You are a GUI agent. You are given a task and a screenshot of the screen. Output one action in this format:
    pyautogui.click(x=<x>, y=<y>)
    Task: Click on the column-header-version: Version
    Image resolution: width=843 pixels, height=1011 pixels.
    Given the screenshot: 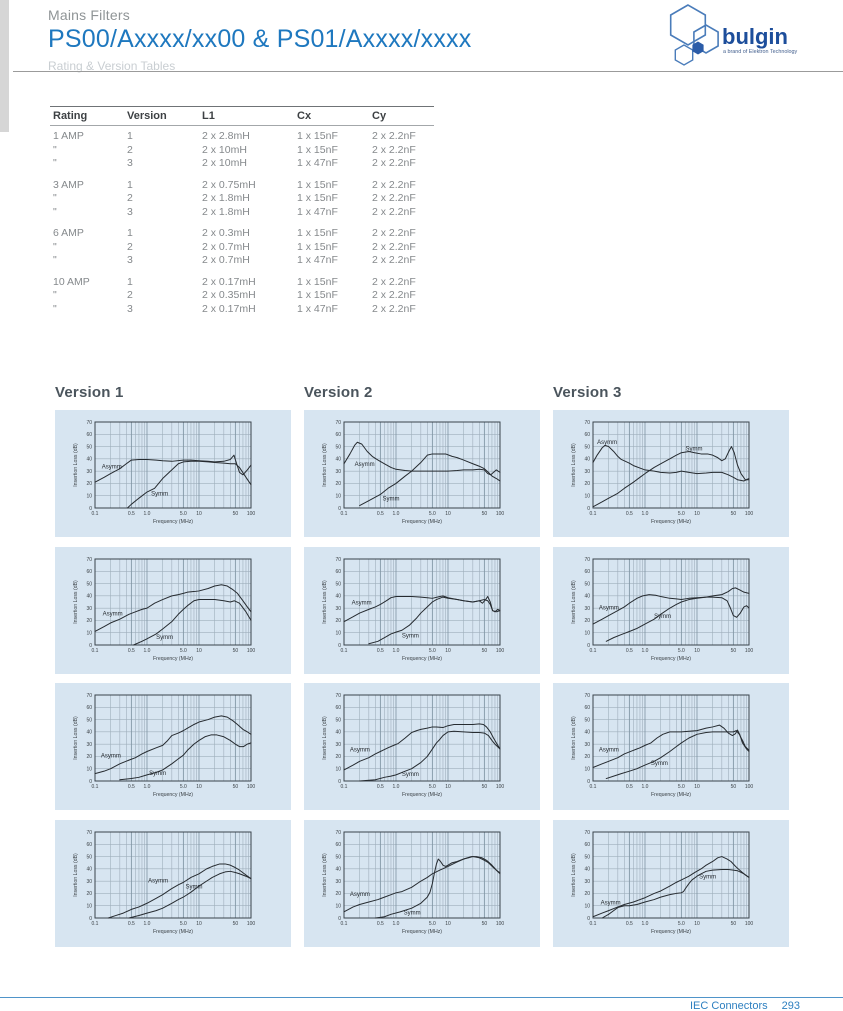 What is the action you would take?
    pyautogui.click(x=147, y=116)
    